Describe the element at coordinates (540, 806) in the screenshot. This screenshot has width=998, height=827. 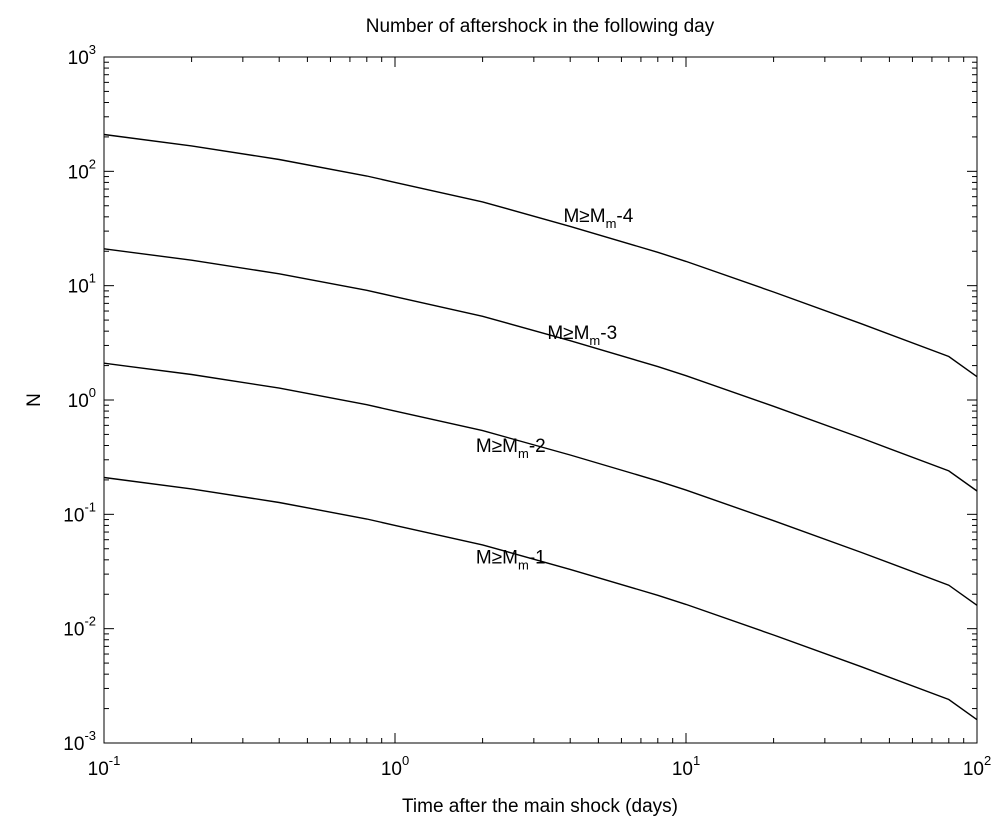
I see `x-axis-label: Time after the main shock (days)` at that location.